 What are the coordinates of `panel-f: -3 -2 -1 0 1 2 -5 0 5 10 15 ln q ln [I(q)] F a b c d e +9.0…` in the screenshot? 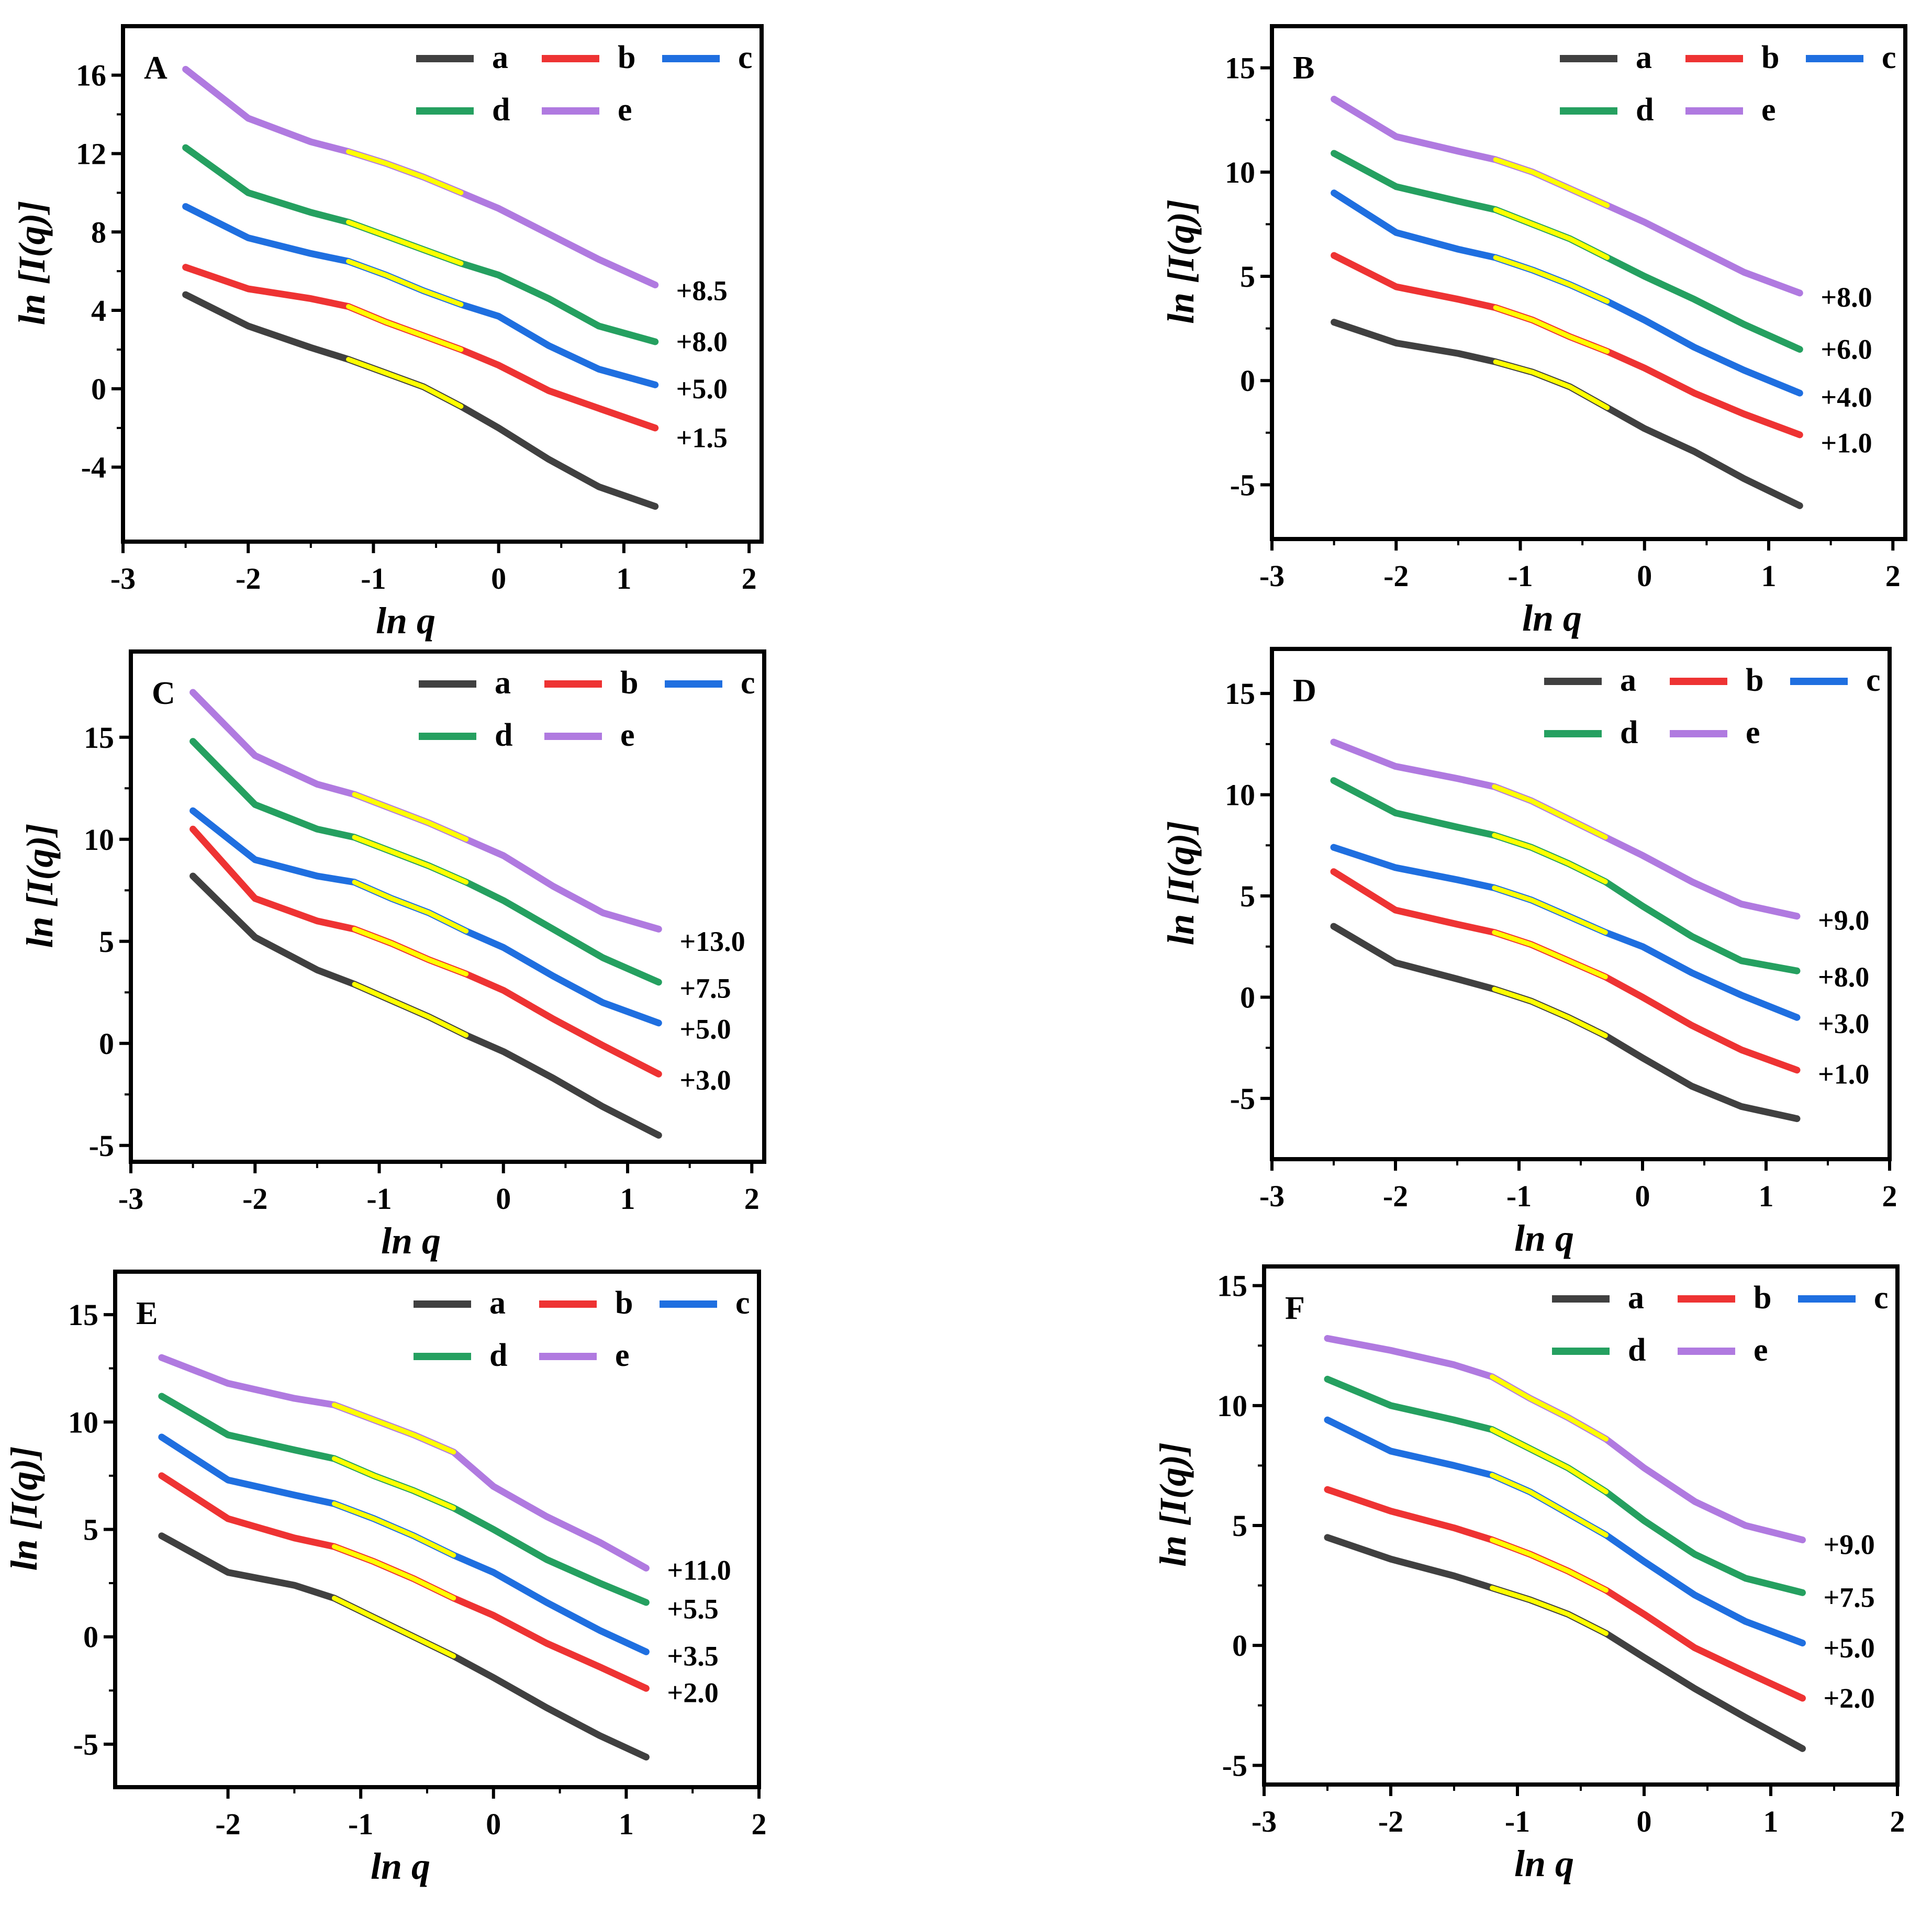 It's located at (1528, 1574).